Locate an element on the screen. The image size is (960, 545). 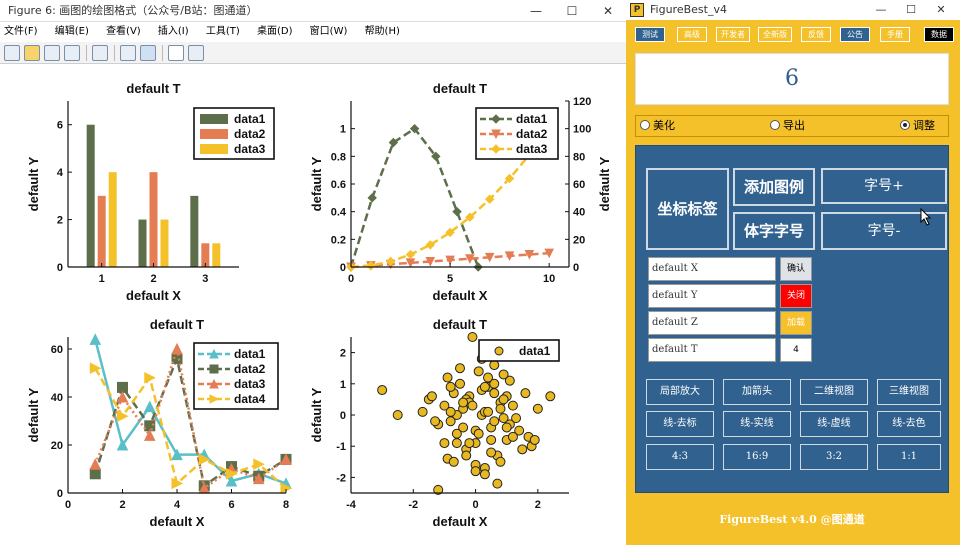
menu-insert: 插入(I) is located at coordinates (173, 31).